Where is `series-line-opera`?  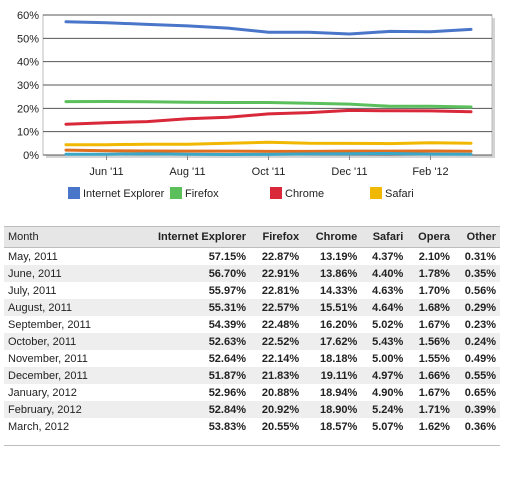
series-line-opera is located at coordinates (268, 150).